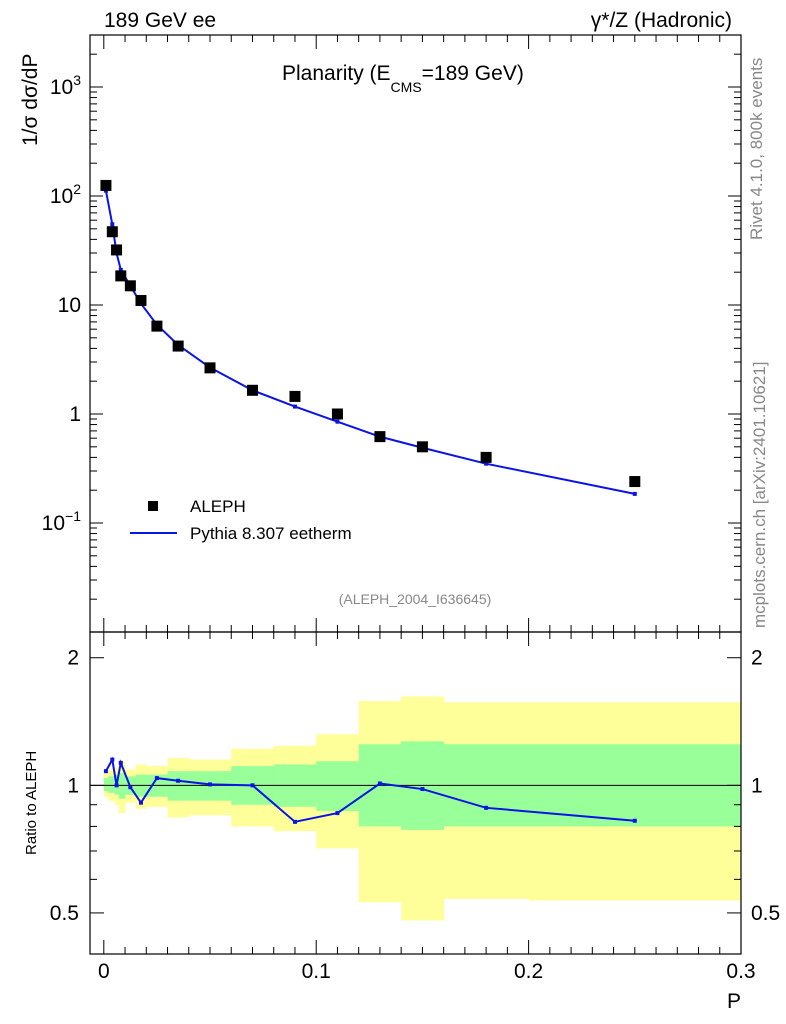 The image size is (786, 1024). Describe the element at coordinates (104, 971) in the screenshot. I see `x-tick-label: 0` at that location.